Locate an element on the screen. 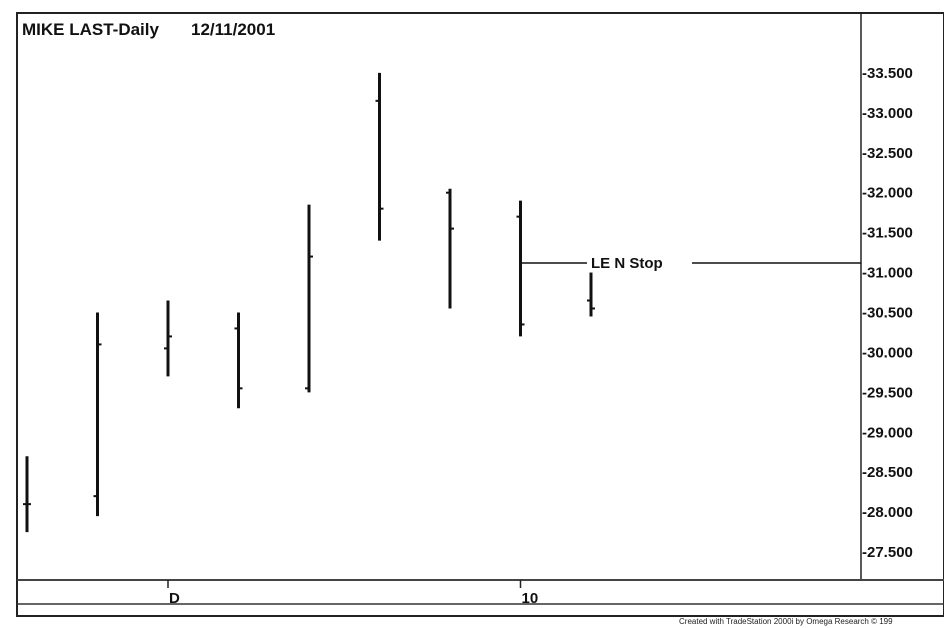 The width and height of the screenshot is (944, 628). y-tick-label: -30.500 is located at coordinates (887, 312).